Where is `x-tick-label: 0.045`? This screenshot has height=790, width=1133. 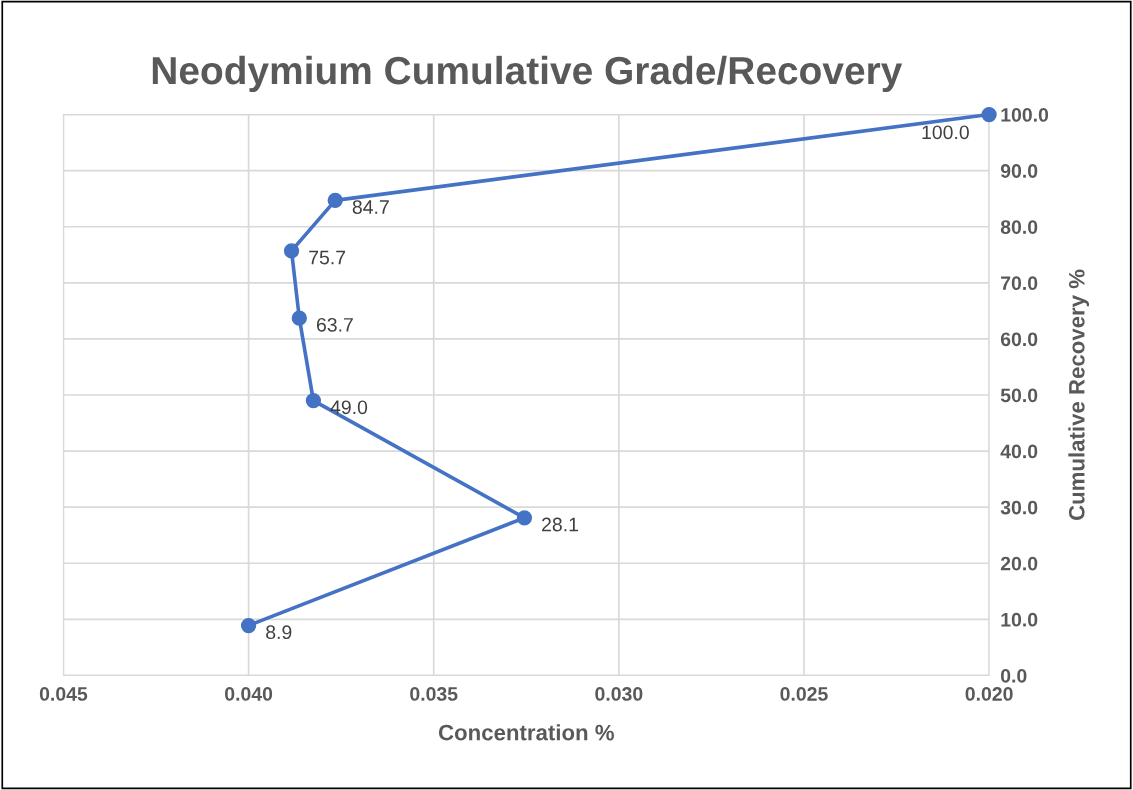 x-tick-label: 0.045 is located at coordinates (63, 694).